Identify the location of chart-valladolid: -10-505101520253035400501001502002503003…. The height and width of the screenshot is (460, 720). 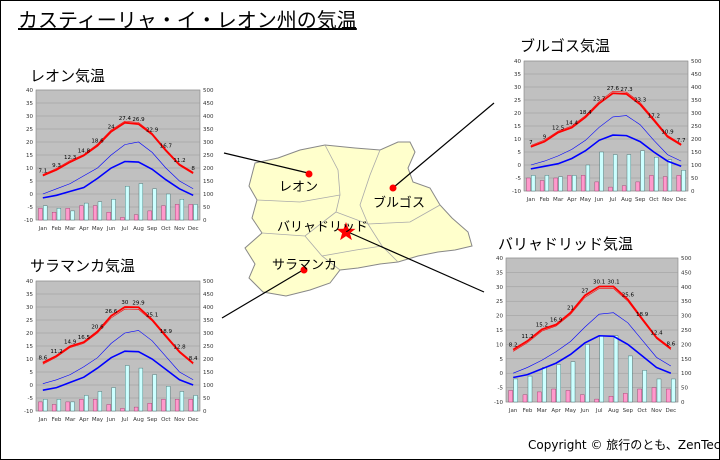
(593, 335).